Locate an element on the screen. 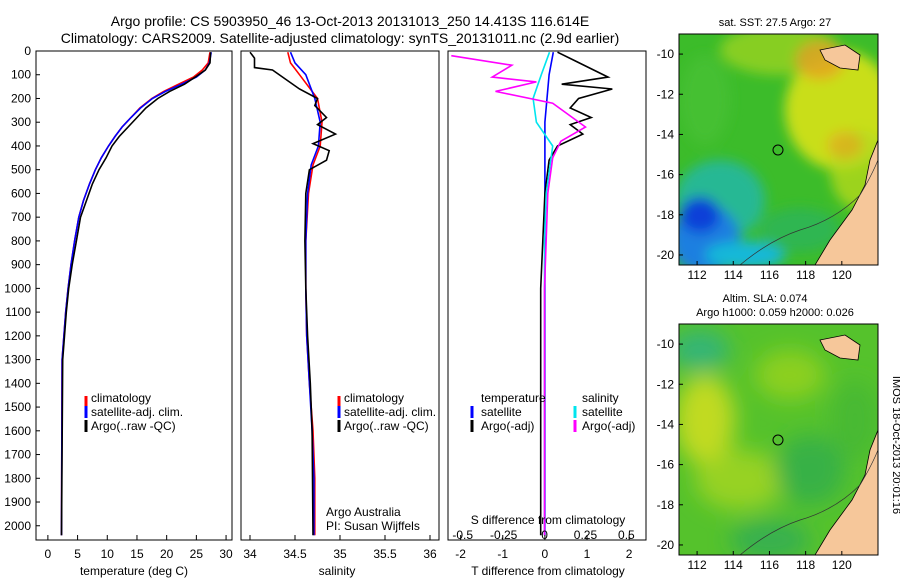 The image size is (900, 585). legend-temperature-title: temperature is located at coordinates (513, 398).